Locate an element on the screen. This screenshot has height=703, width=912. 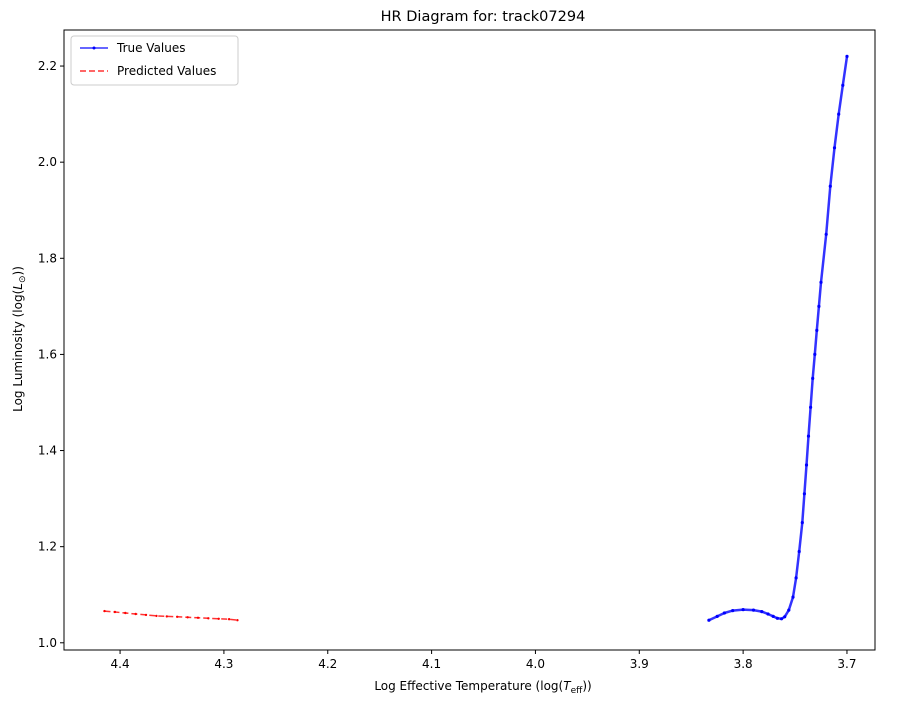
y-tick-label: 1.0 is located at coordinates (47, 643).